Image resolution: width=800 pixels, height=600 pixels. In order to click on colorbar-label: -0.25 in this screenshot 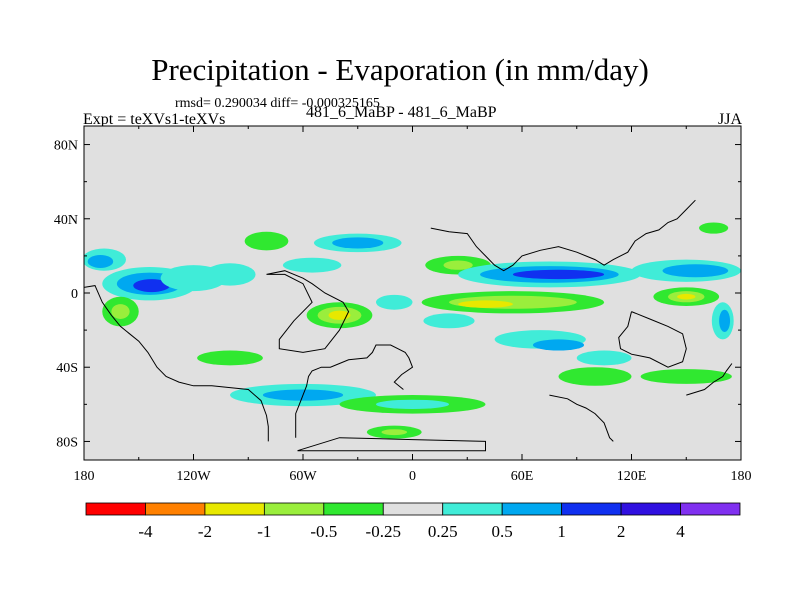, I will do `click(383, 531)`.